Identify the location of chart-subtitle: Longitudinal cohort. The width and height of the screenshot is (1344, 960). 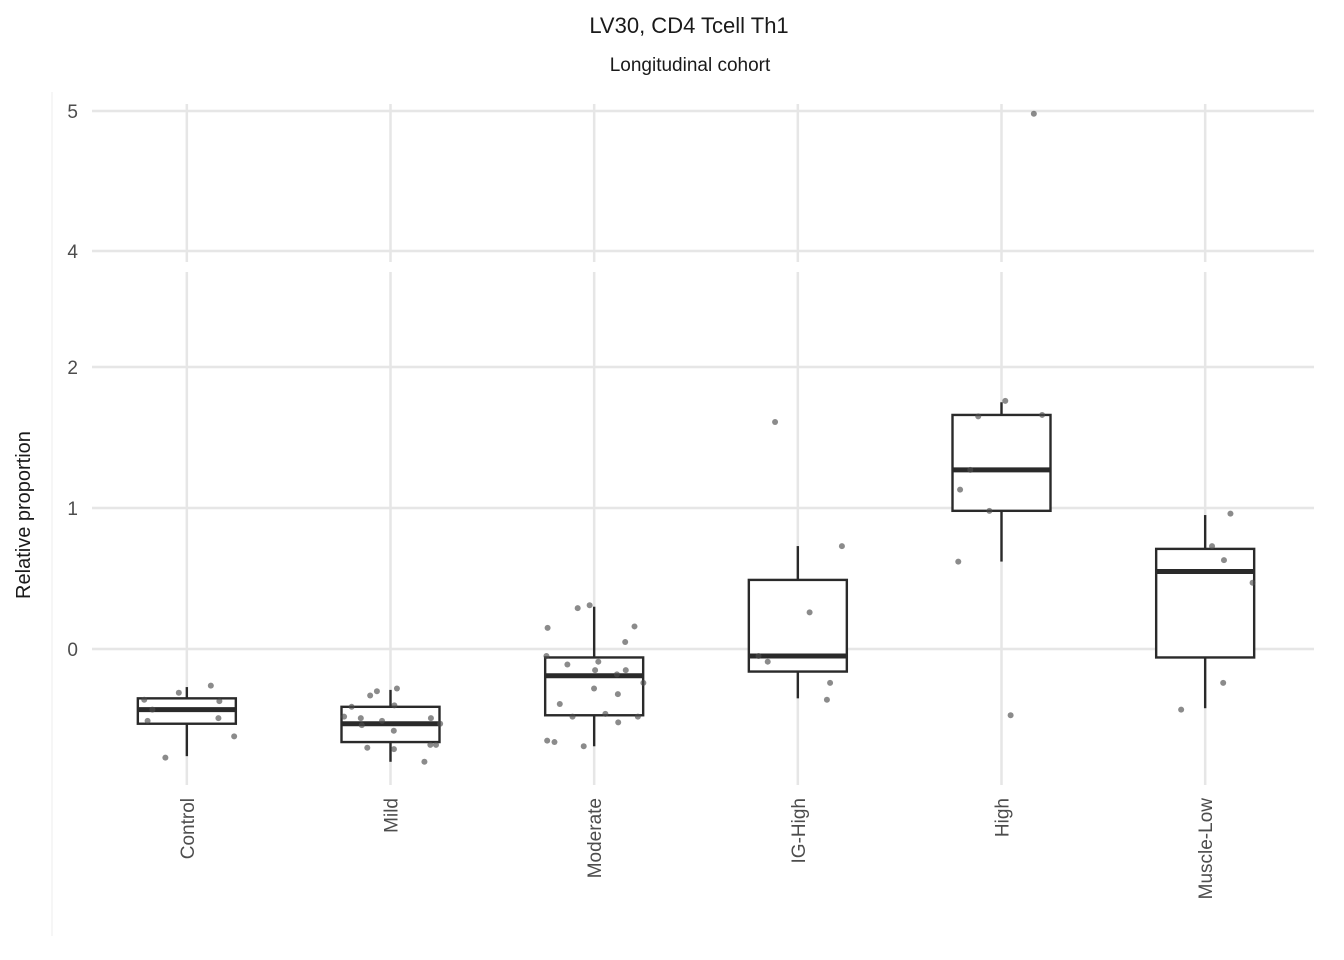
(690, 65).